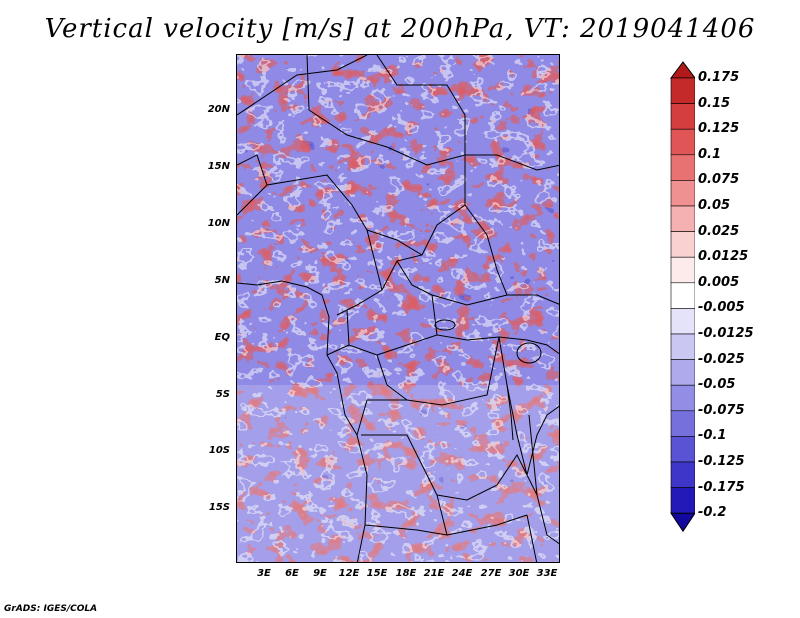 Image resolution: width=800 pixels, height=618 pixels. What do you see at coordinates (719, 180) in the screenshot?
I see `colorbar-tick-label: 0.075` at bounding box center [719, 180].